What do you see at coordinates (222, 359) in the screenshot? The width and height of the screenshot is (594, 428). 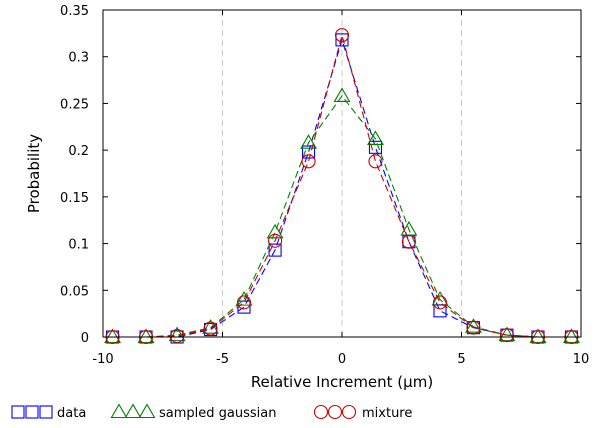 I see `x-tick-label: -5` at bounding box center [222, 359].